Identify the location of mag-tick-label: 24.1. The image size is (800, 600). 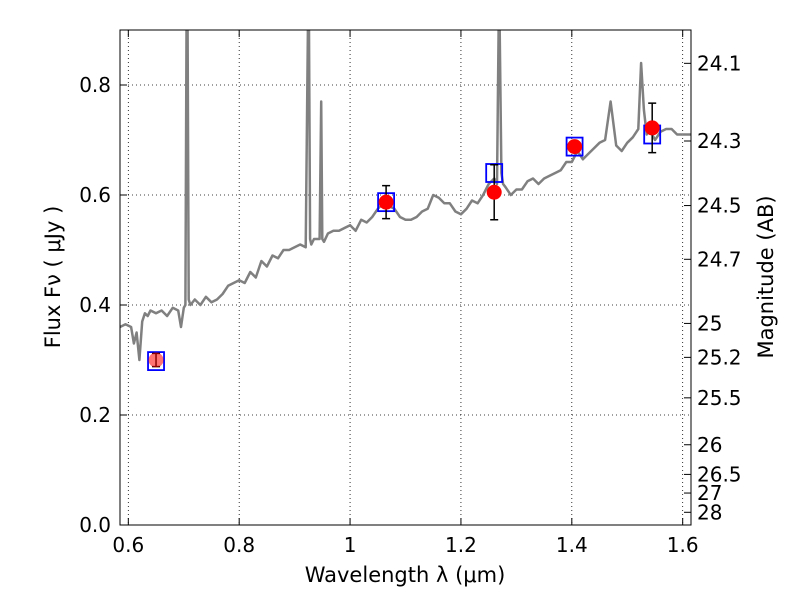
(719, 63).